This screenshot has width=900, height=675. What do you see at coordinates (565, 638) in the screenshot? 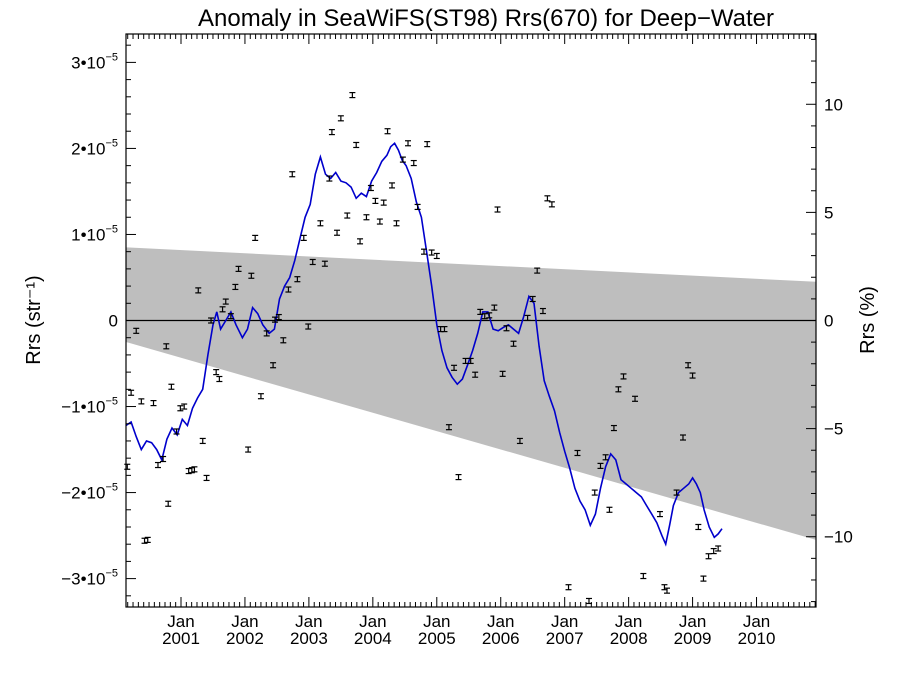
I see `x-tick-label-year: 2007` at bounding box center [565, 638].